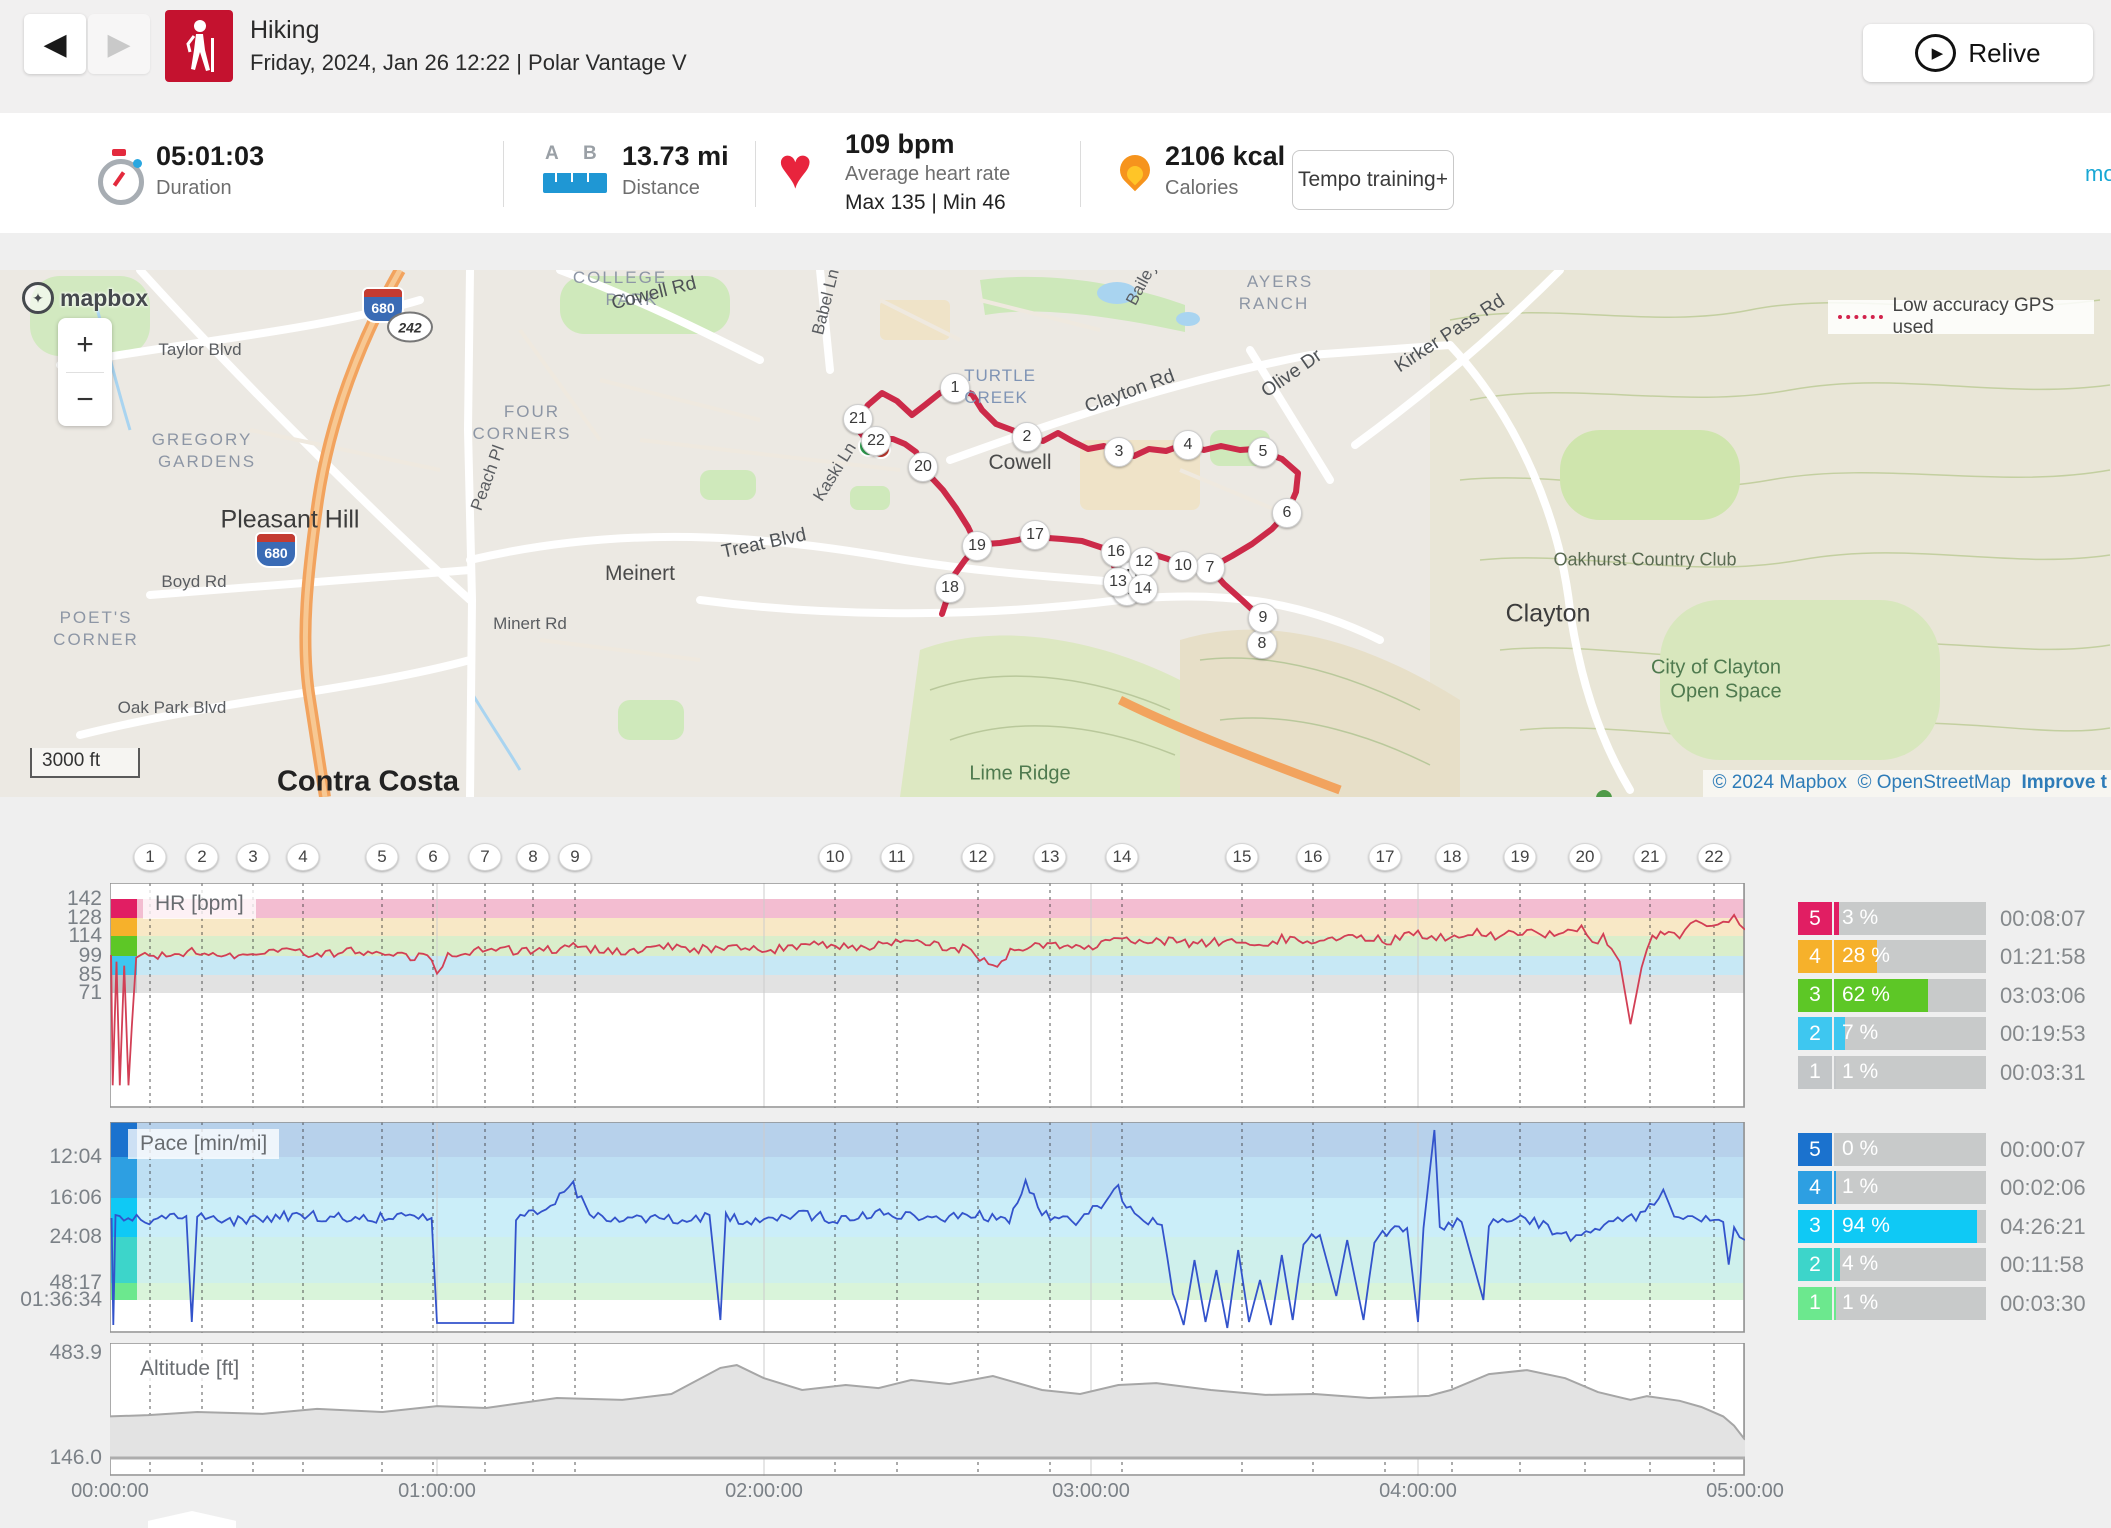 The height and width of the screenshot is (1528, 2111). What do you see at coordinates (1091, 1491) in the screenshot?
I see `time-axis-label: 03:00:00` at bounding box center [1091, 1491].